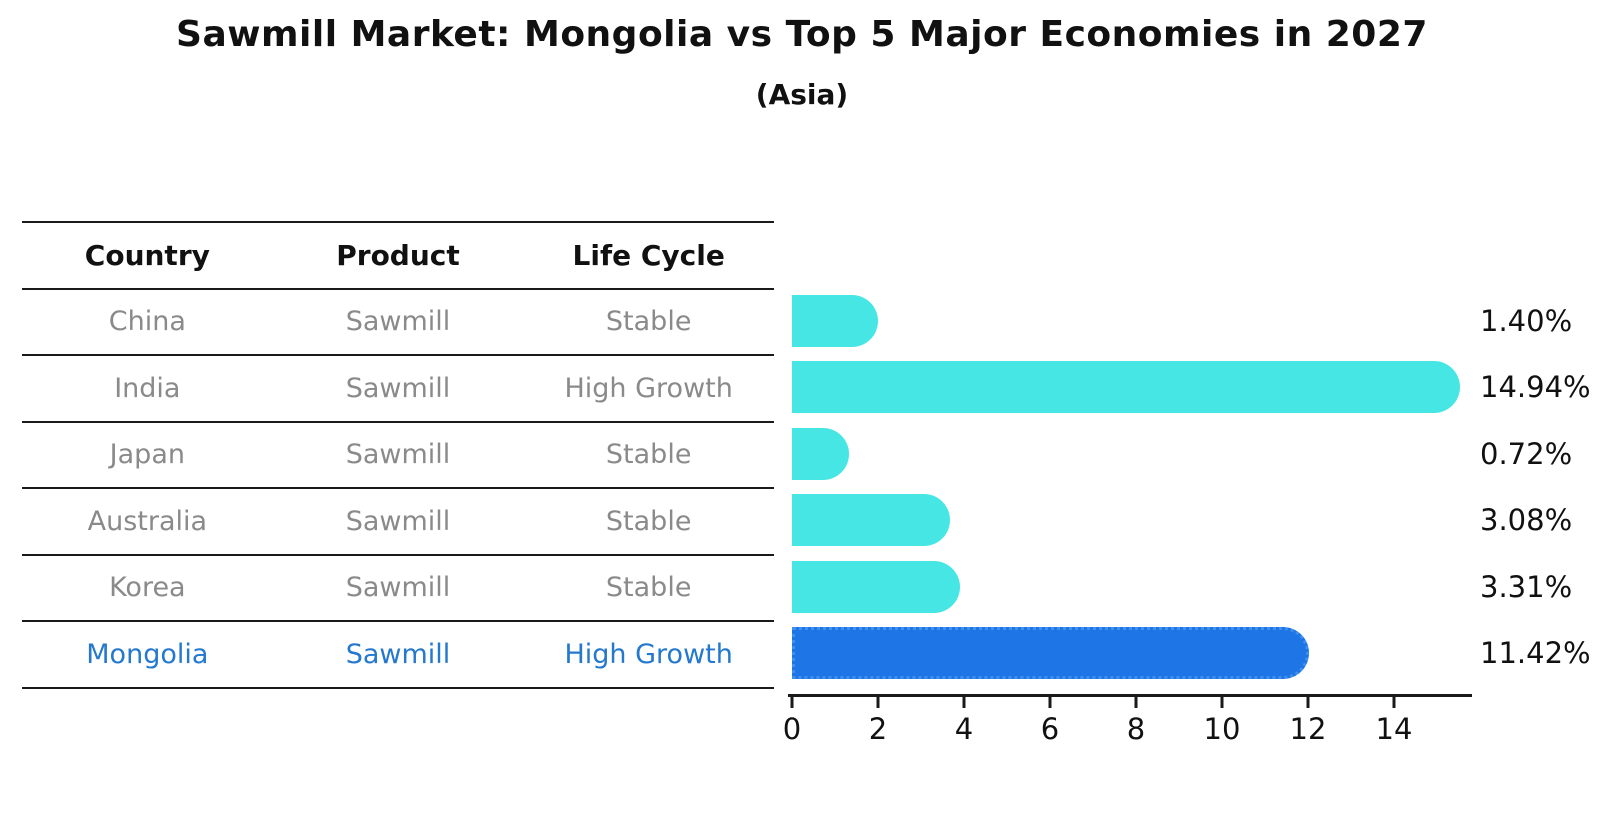  Describe the element at coordinates (147, 654) in the screenshot. I see `cell-country: Mongolia` at that location.